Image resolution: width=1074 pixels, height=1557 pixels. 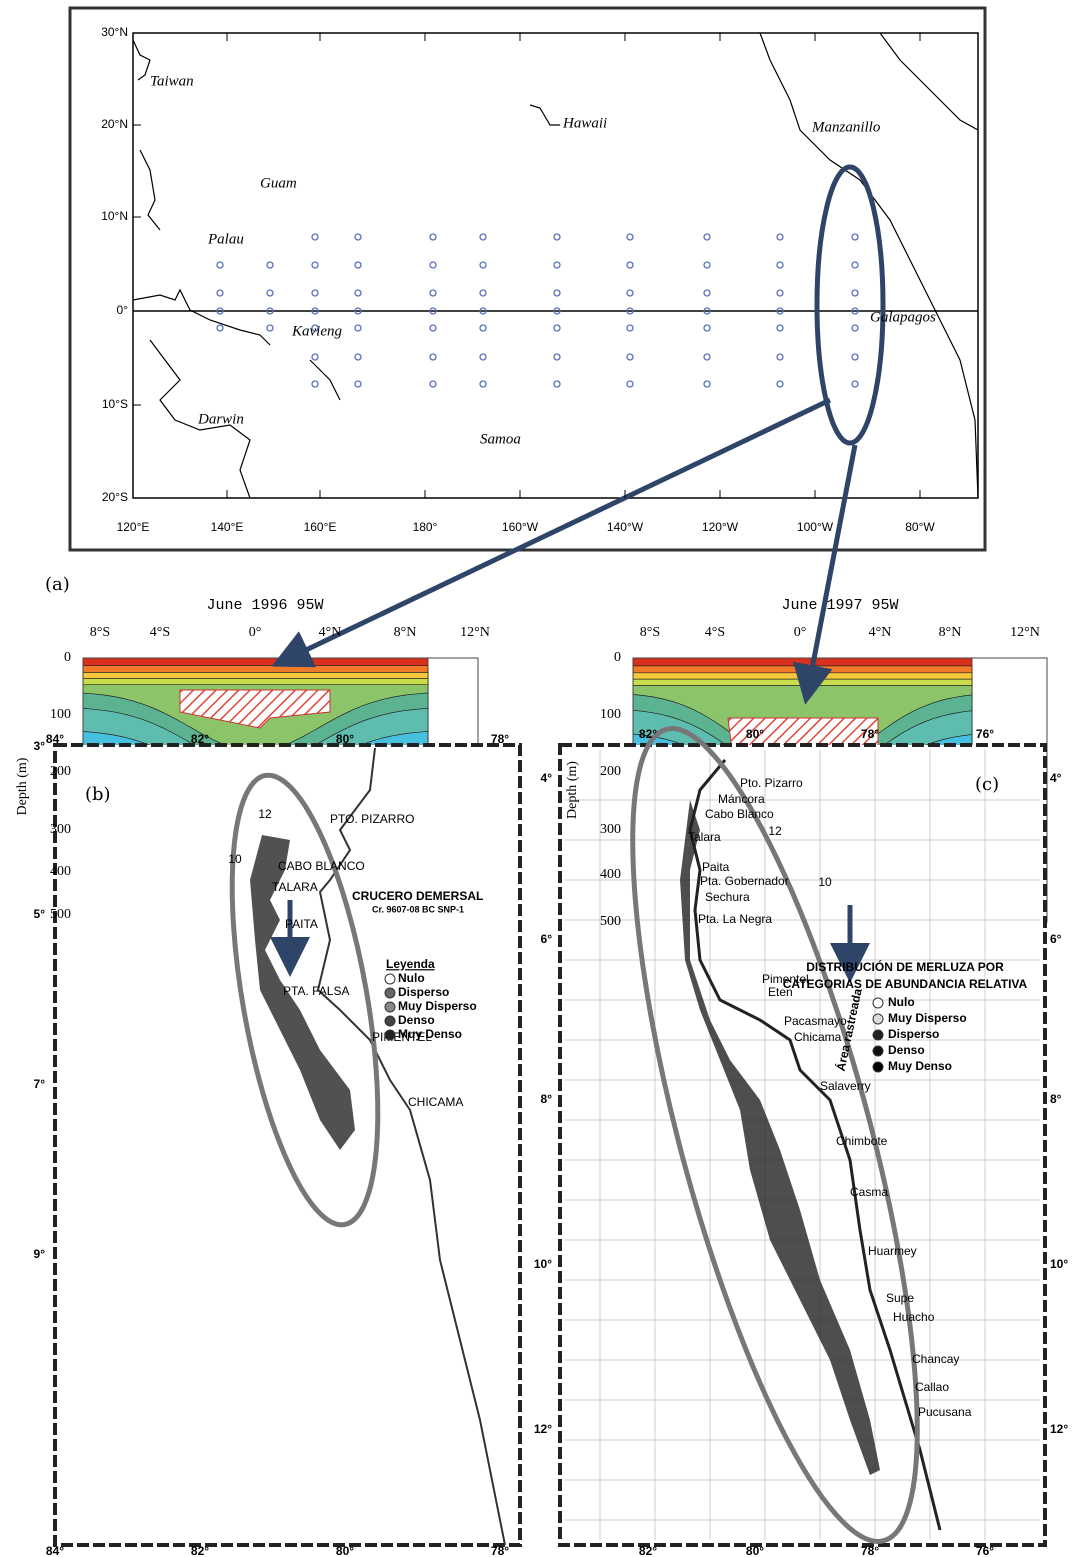 What do you see at coordinates (123, 310) in the screenshot?
I see `lat-label: 0°` at bounding box center [123, 310].